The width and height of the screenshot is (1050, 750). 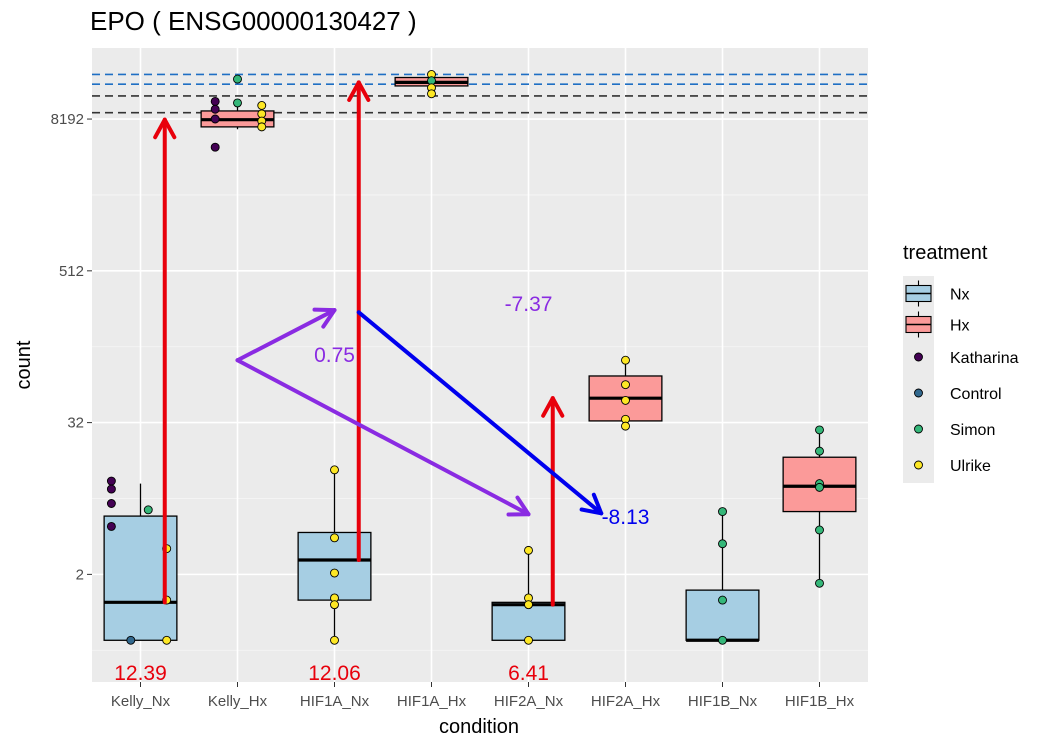 I want to click on fold-change-label: -7.37, so click(x=529, y=304).